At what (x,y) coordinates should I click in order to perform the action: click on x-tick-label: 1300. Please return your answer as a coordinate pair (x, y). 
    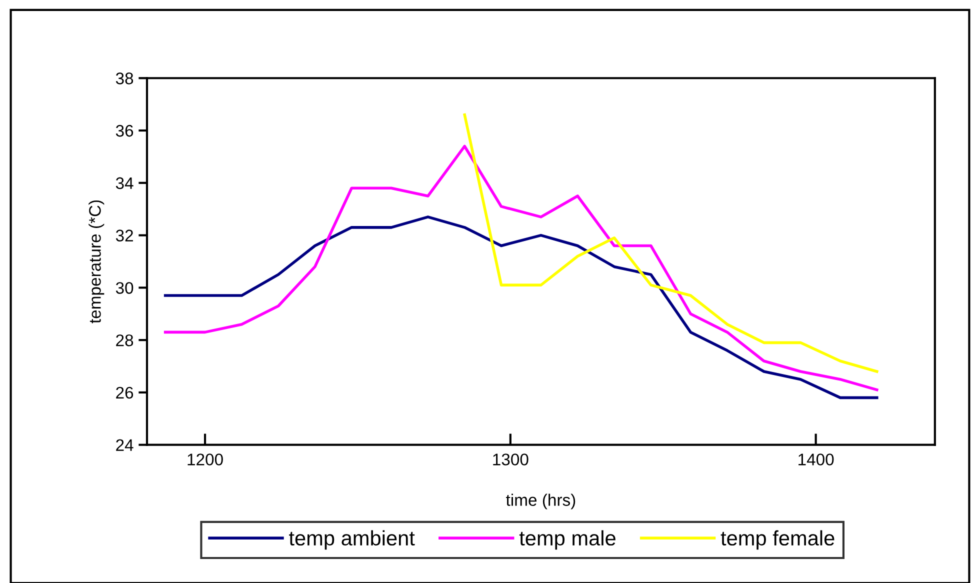
    Looking at the image, I should click on (510, 460).